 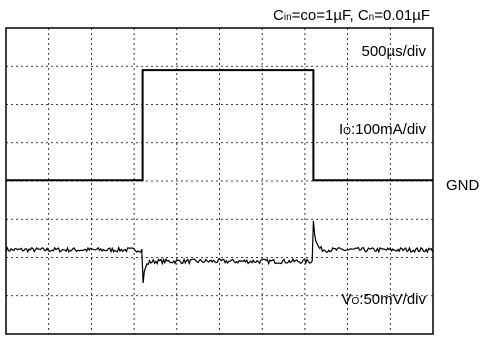 I want to click on gnd-label: GND, so click(x=463, y=185).